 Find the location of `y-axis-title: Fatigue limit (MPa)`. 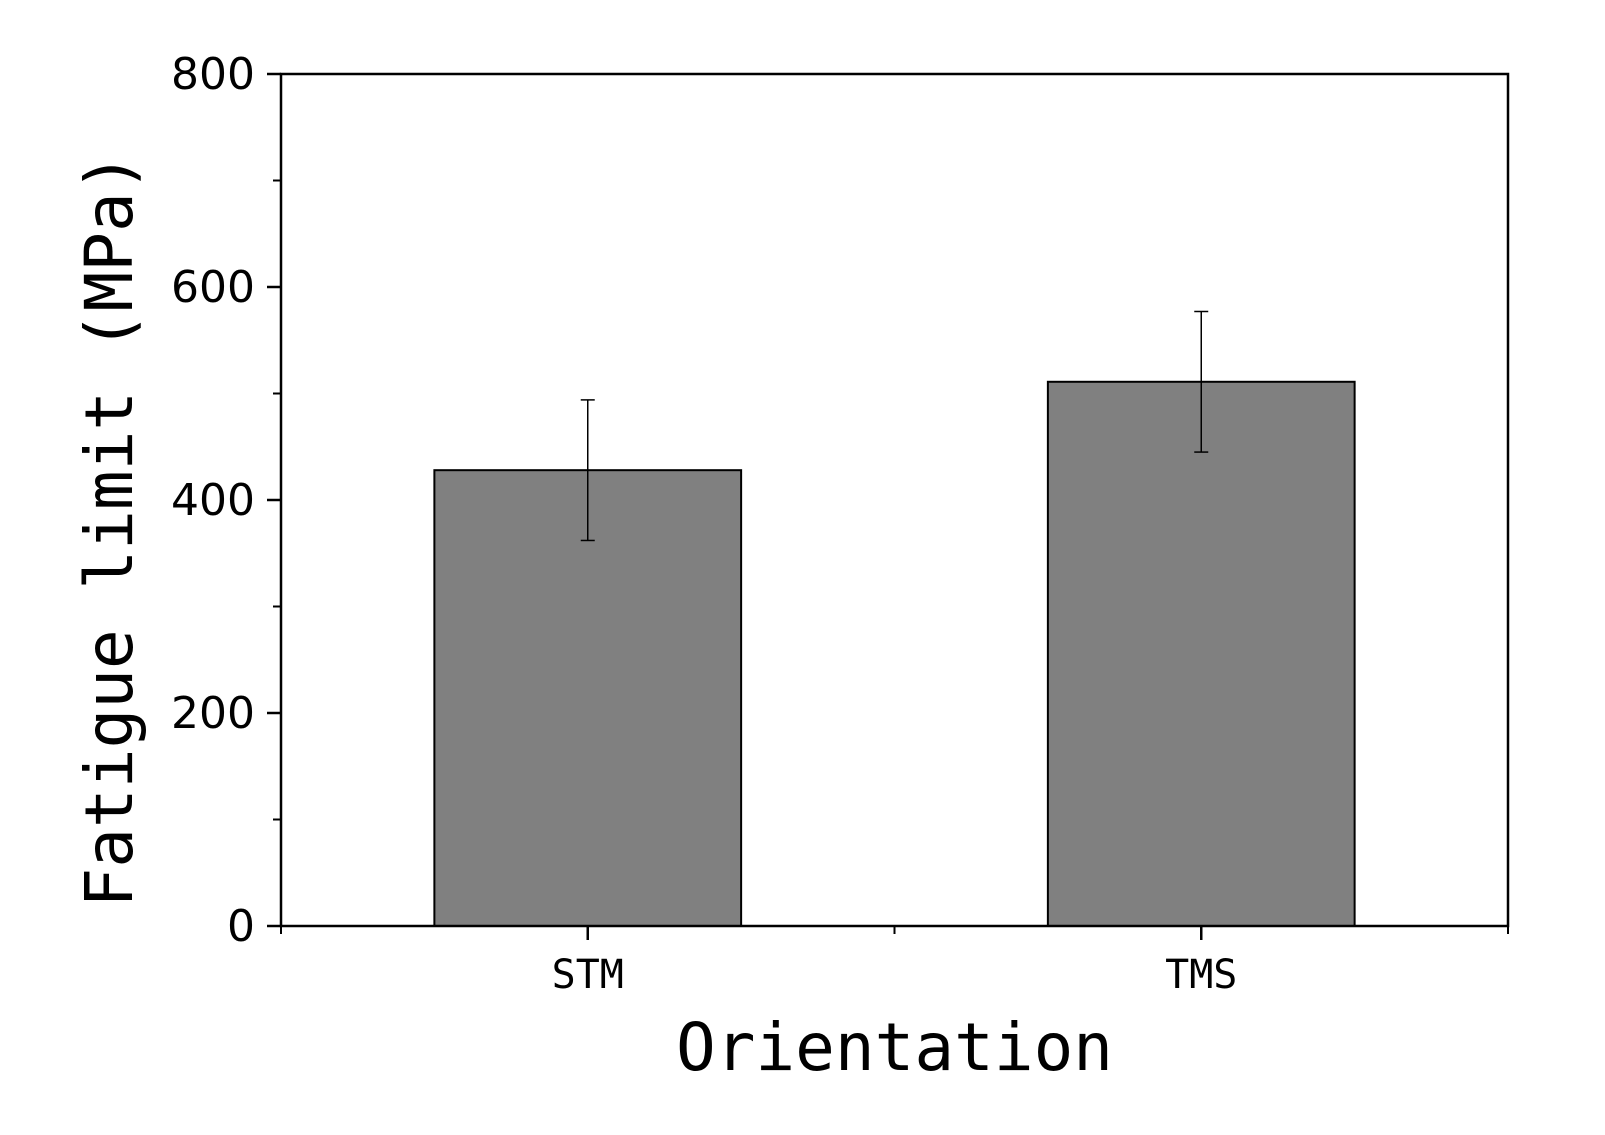

y-axis-title: Fatigue limit (MPa) is located at coordinates (109, 530).